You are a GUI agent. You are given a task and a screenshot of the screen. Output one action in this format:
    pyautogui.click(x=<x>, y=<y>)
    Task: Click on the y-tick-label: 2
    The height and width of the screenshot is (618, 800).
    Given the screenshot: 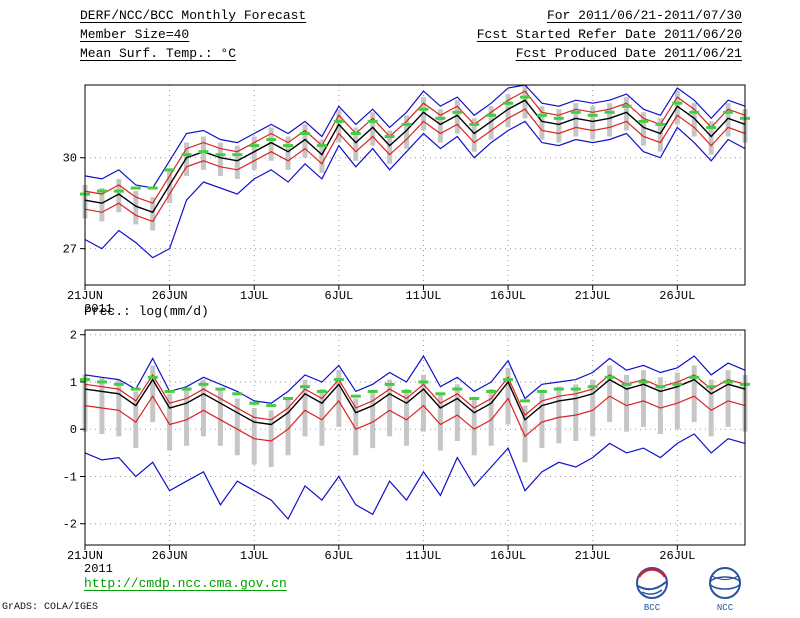 What is the action you would take?
    pyautogui.click(x=73, y=336)
    